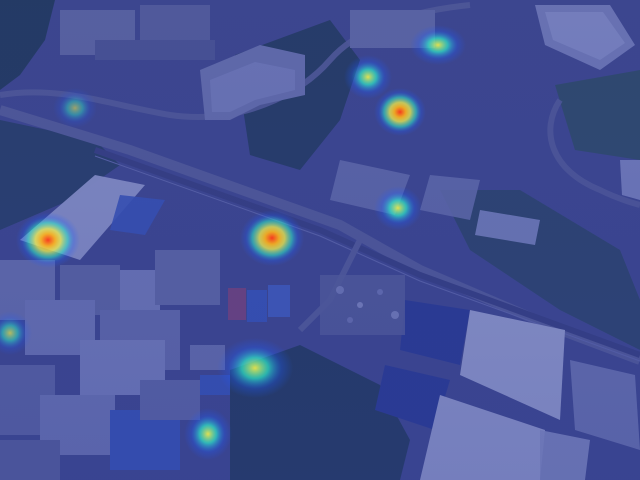  Describe the element at coordinates (398, 208) in the screenshot. I see `heat-spot-center-right` at that location.